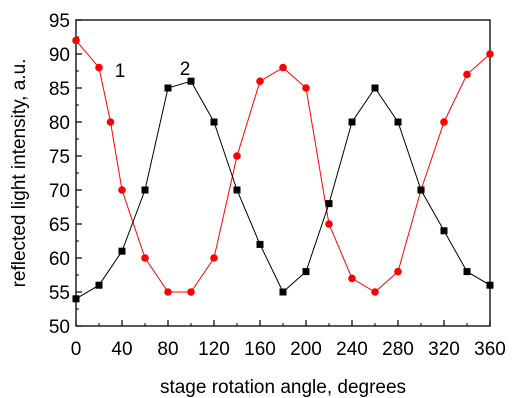  What do you see at coordinates (167, 349) in the screenshot?
I see `x-tick-label: 80` at bounding box center [167, 349].